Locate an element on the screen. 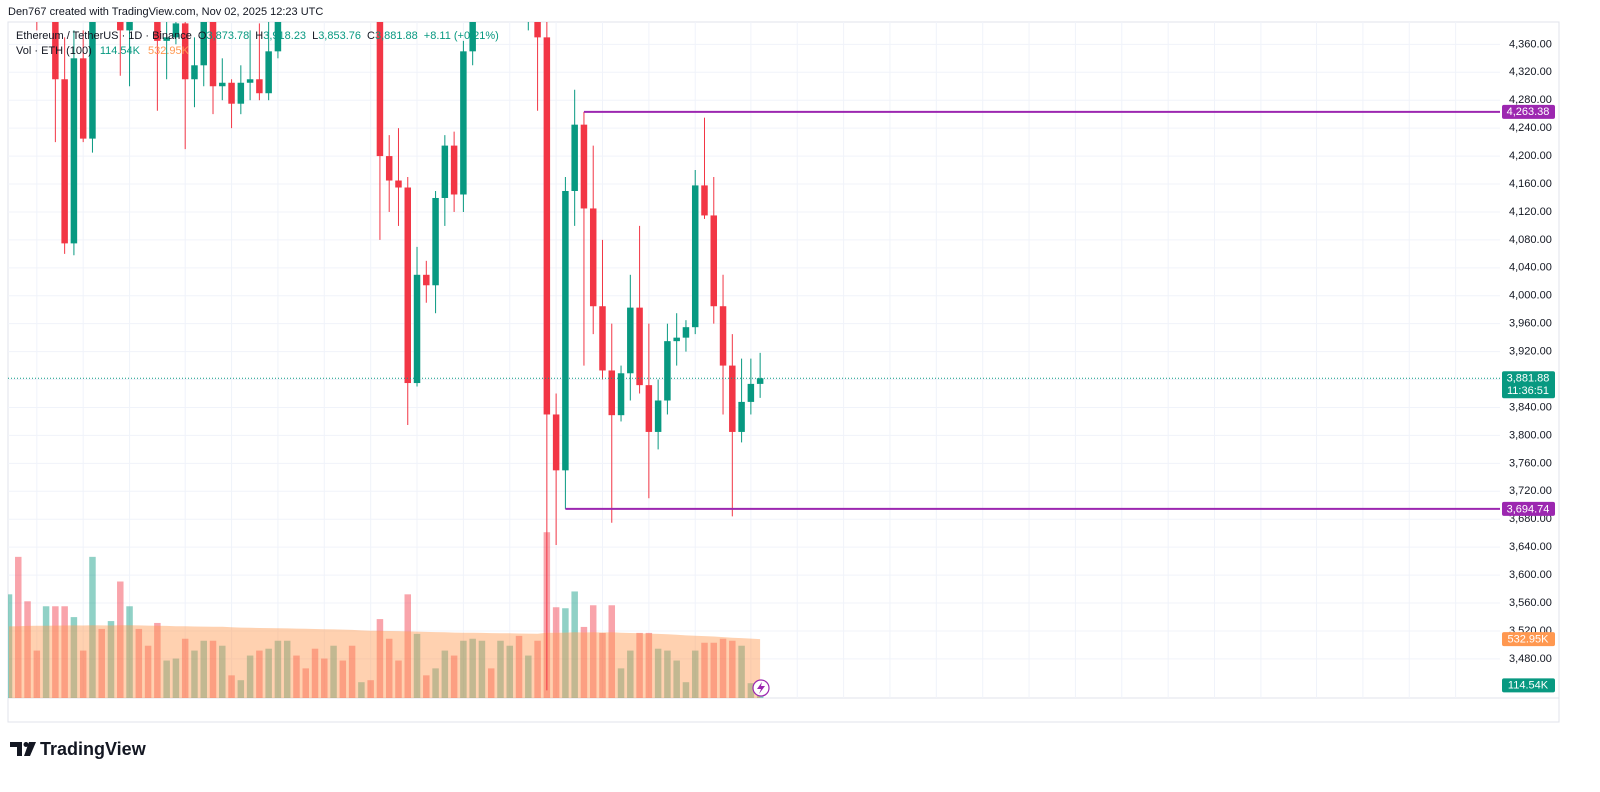 Image resolution: width=1600 pixels, height=792 pixels. y-tick-label: 4,040.00 is located at coordinates (1530, 268).